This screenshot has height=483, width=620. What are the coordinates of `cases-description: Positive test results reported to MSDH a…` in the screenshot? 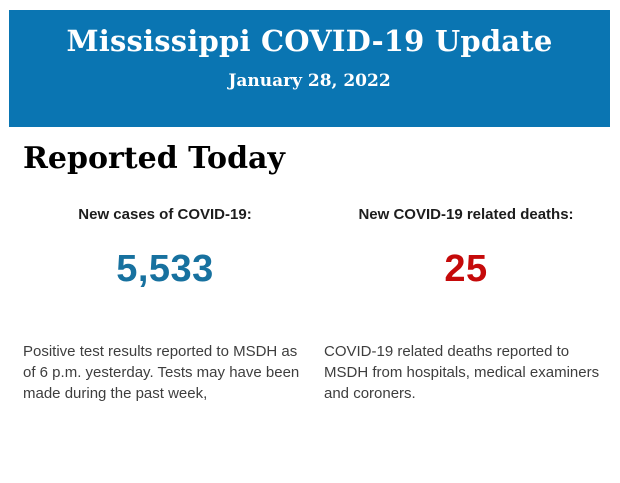 It's located at (161, 372).